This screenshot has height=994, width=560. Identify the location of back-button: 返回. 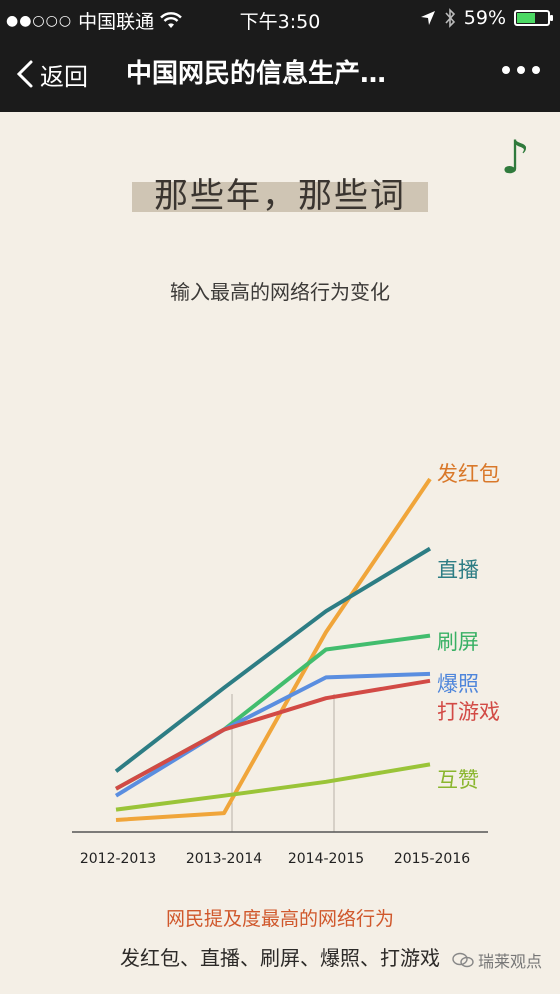
(51, 74).